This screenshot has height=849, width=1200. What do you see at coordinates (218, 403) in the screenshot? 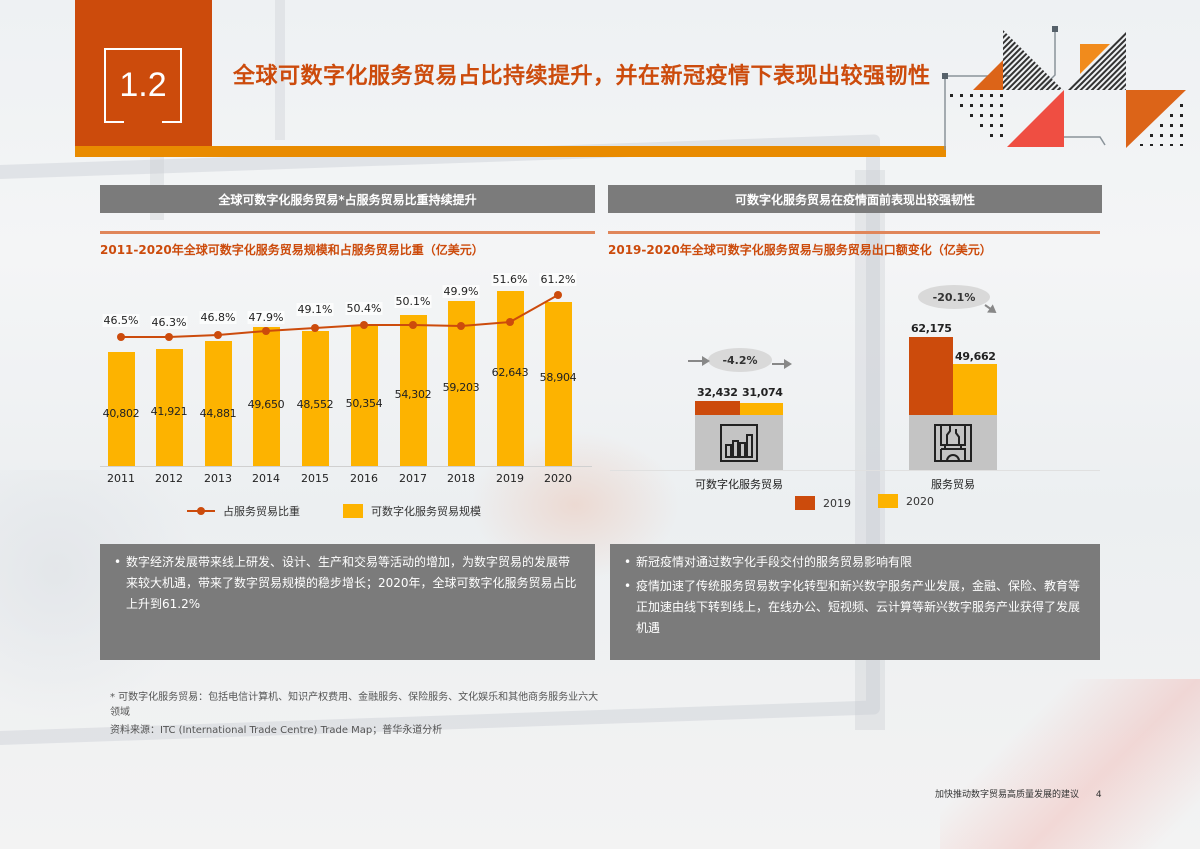
I see `bar-2013` at bounding box center [218, 403].